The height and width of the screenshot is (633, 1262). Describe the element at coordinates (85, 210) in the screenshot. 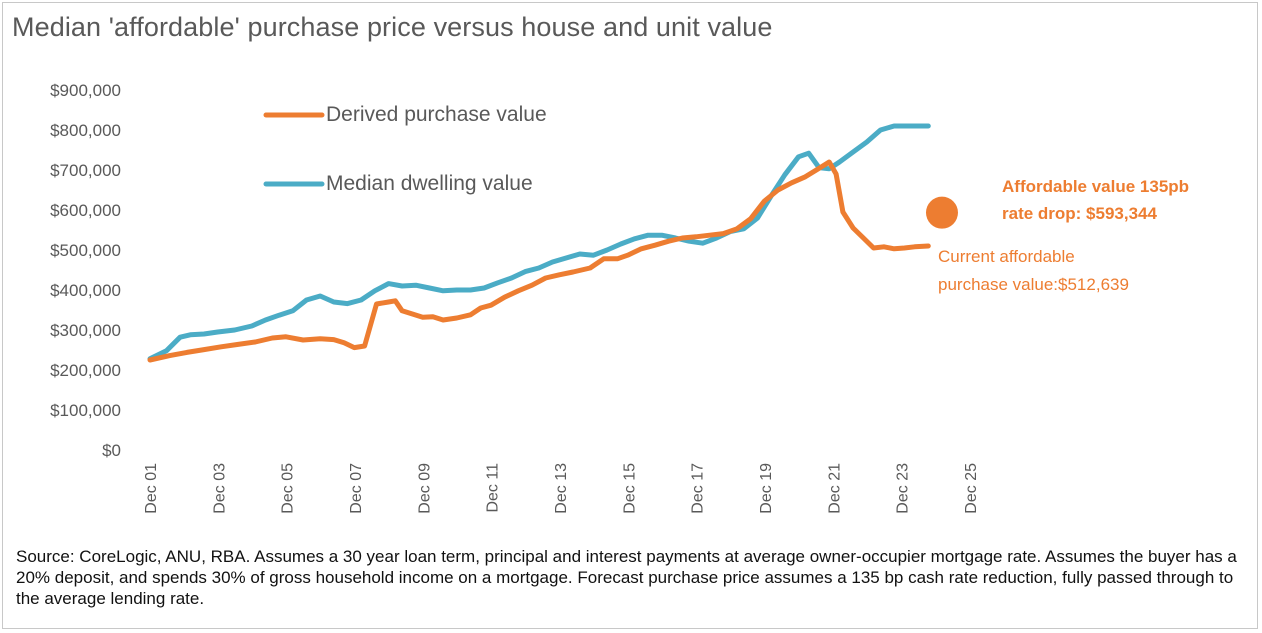

I see `y-tick-label: $600,000` at that location.